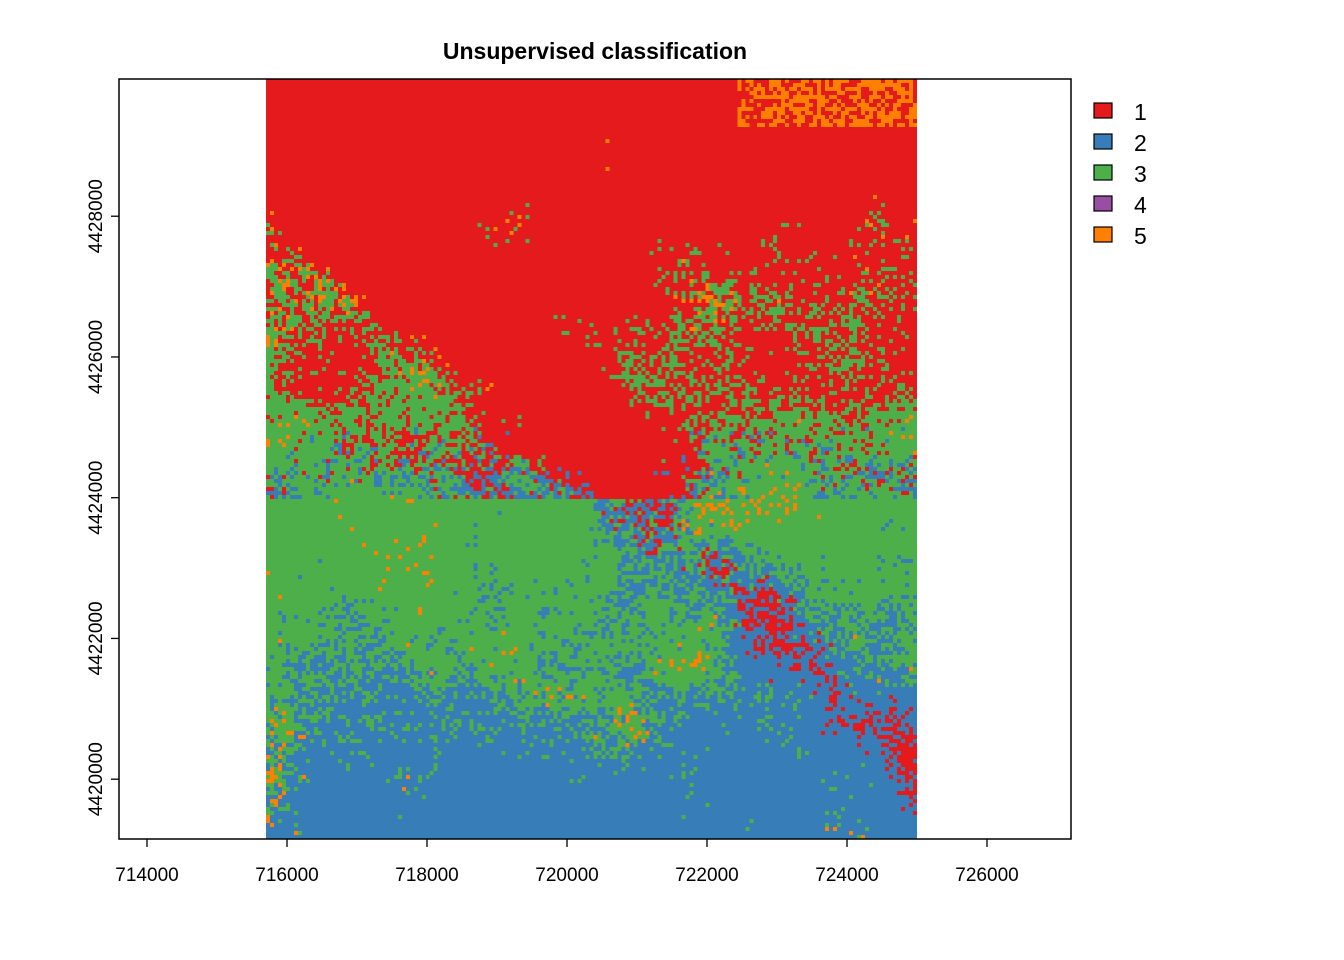 The image size is (1344, 960). I want to click on x-tick-label: 722000, so click(706, 875).